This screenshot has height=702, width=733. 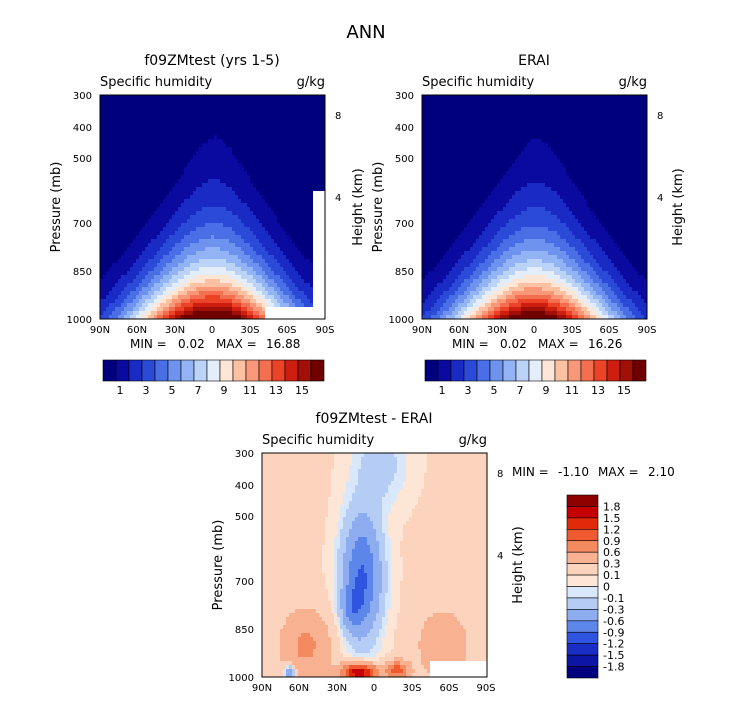 What do you see at coordinates (213, 370) in the screenshot?
I see `colorbar-model` at bounding box center [213, 370].